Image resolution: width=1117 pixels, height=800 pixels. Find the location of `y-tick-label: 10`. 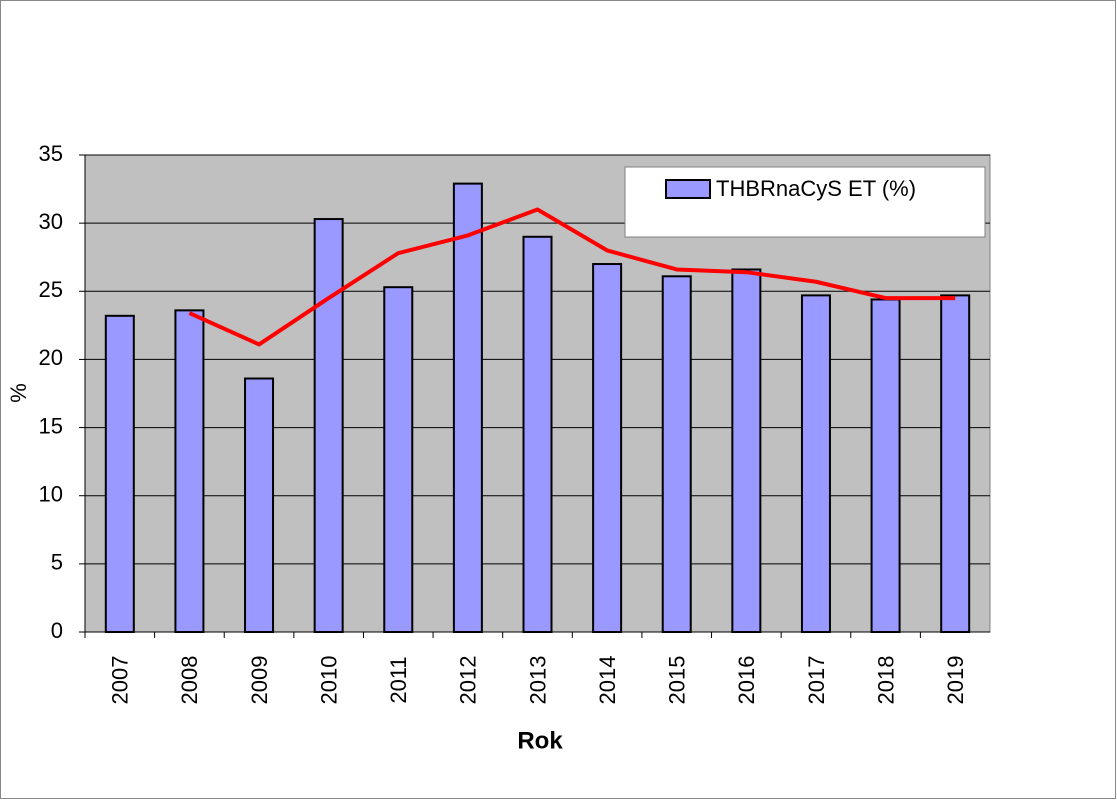

y-tick-label: 10 is located at coordinates (51, 494).